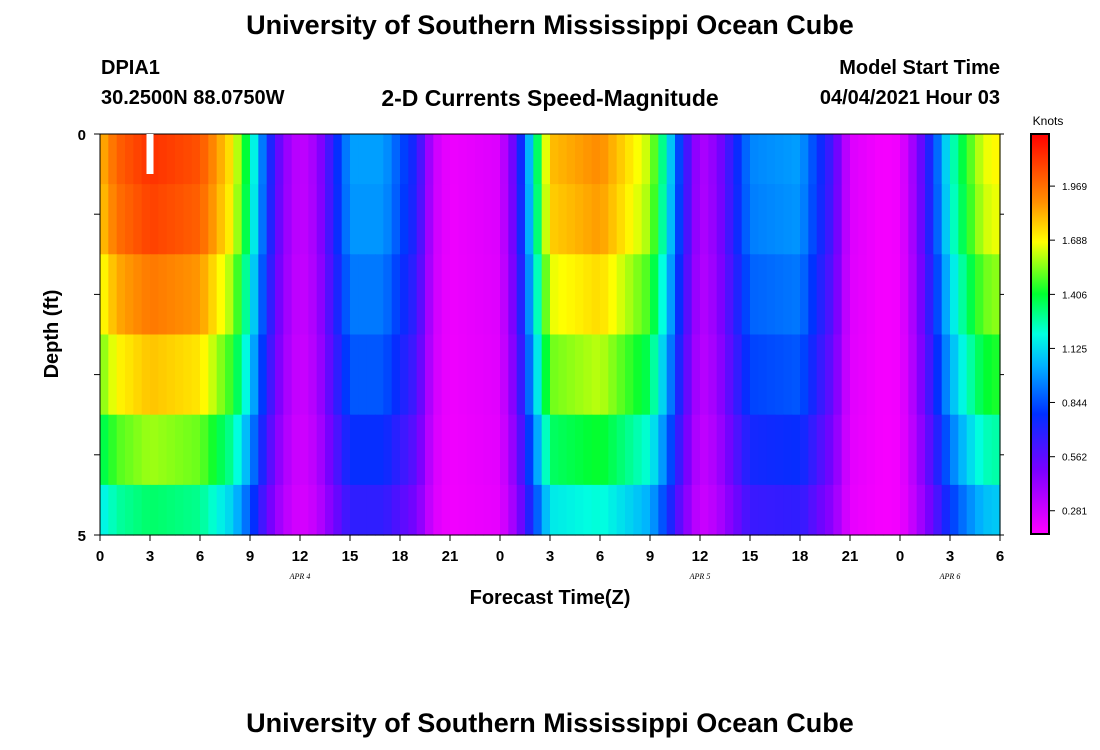 This screenshot has height=750, width=1100. I want to click on y-axis-label: Depth (ft), so click(52, 334).